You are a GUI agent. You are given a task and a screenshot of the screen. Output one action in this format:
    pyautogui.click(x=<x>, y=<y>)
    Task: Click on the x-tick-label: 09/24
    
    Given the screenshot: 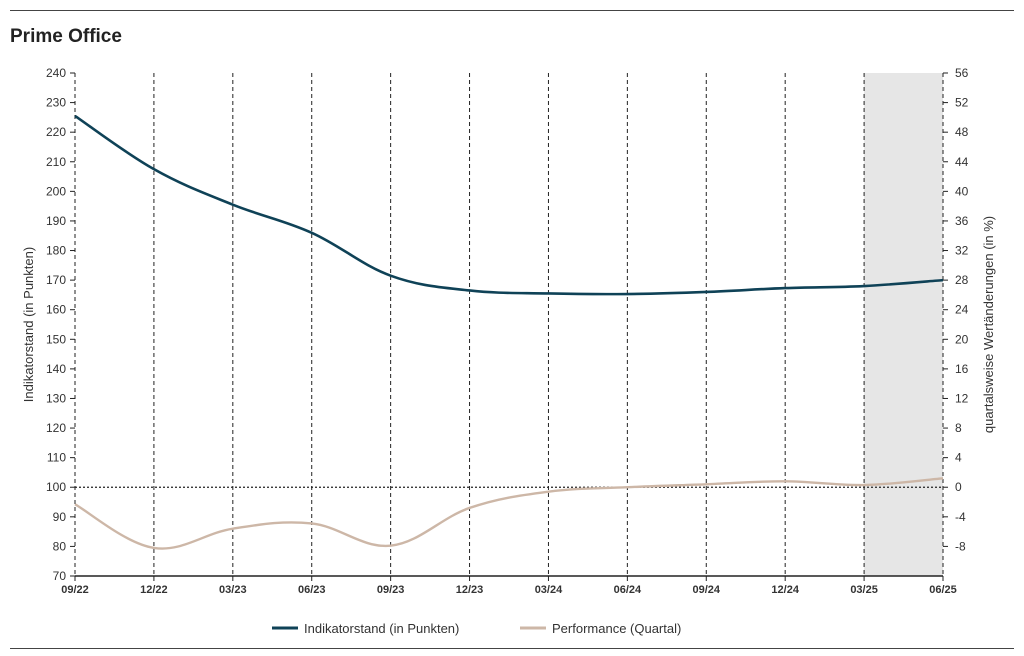 What is the action you would take?
    pyautogui.click(x=707, y=590)
    